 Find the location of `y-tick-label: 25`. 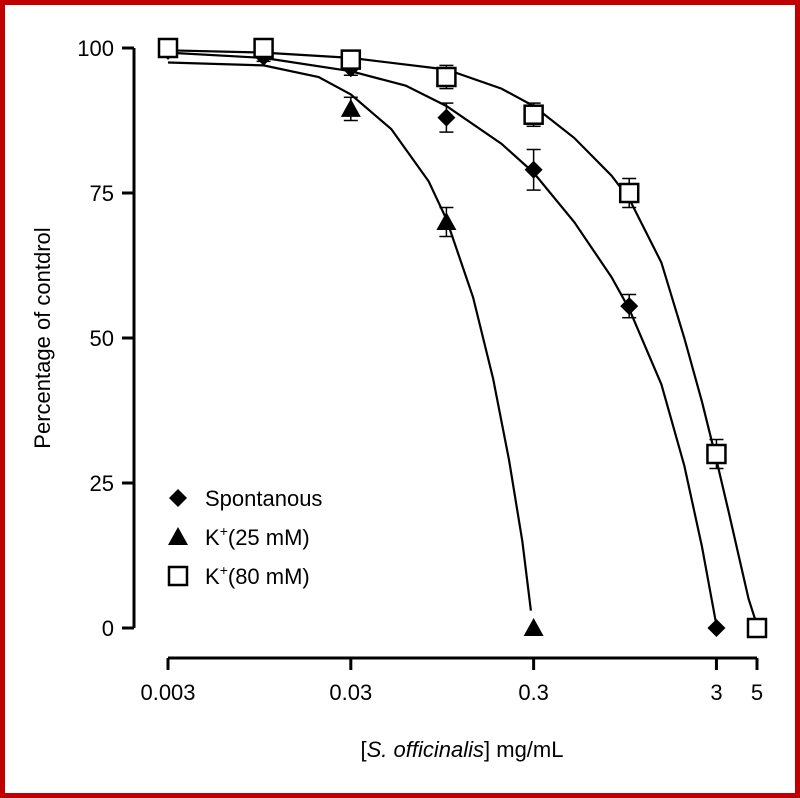

y-tick-label: 25 is located at coordinates (102, 483).